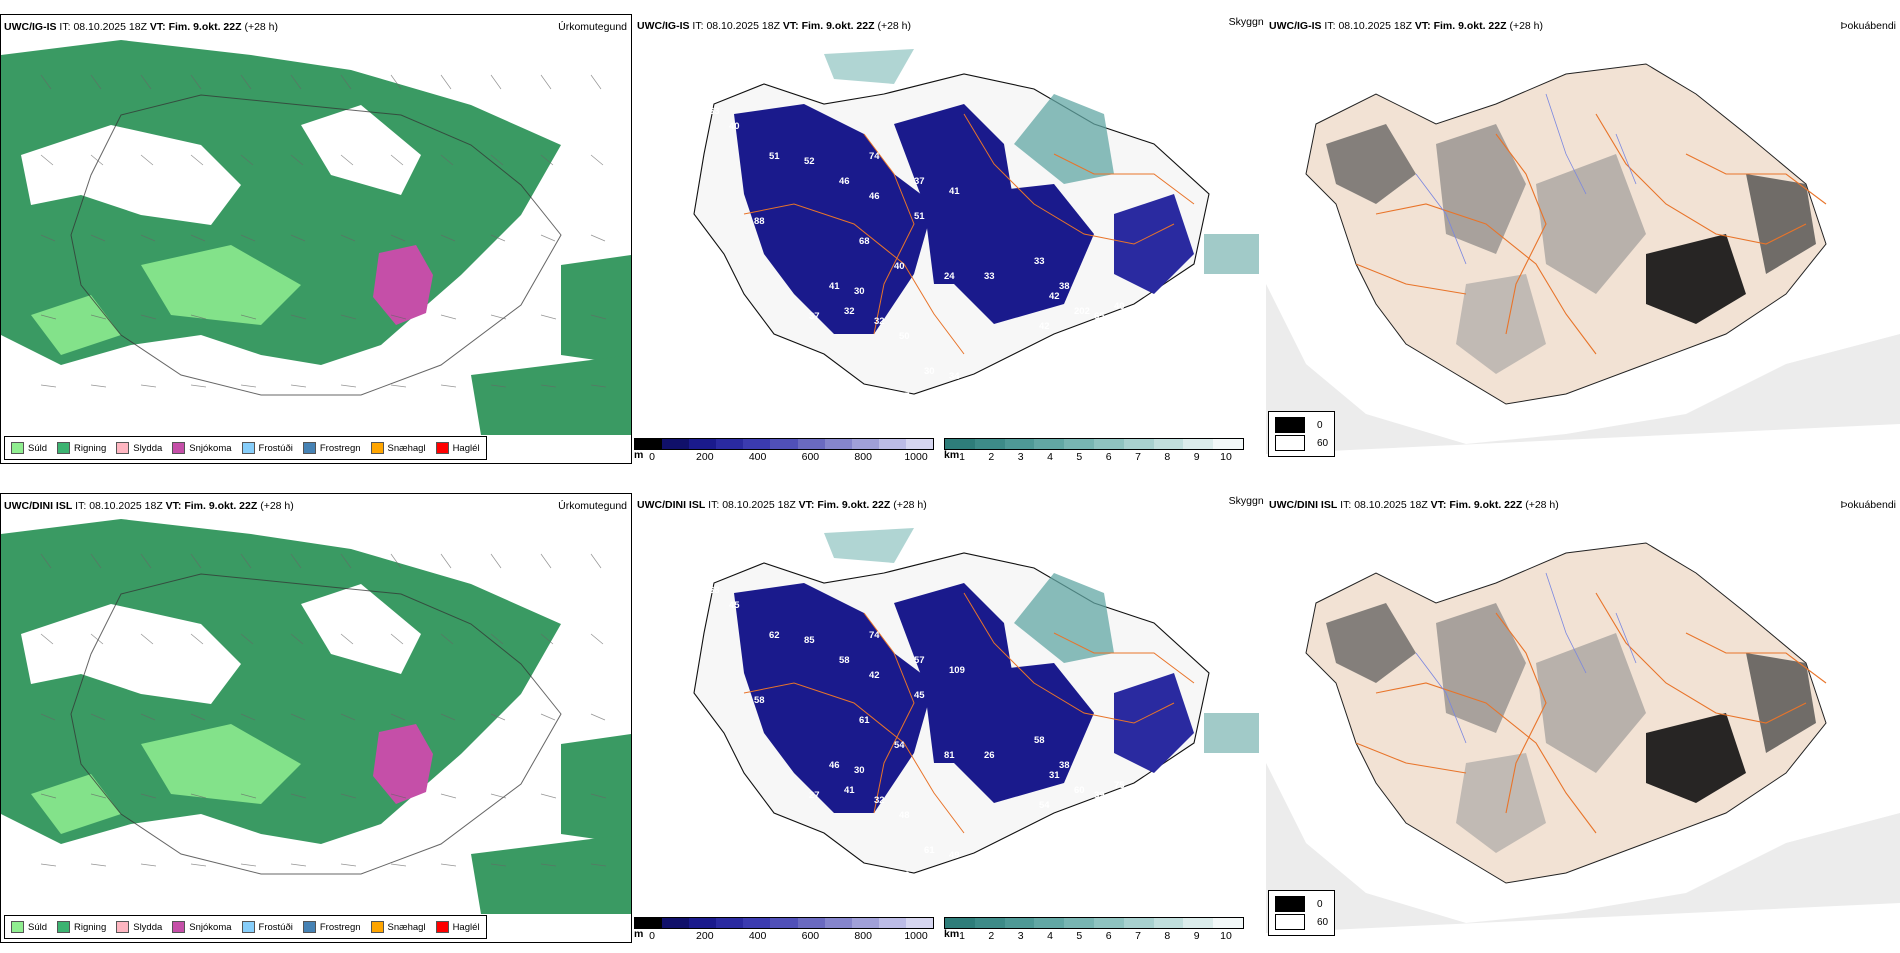 This screenshot has height=953, width=1900. I want to click on cloud-base-value: 51, so click(774, 156).